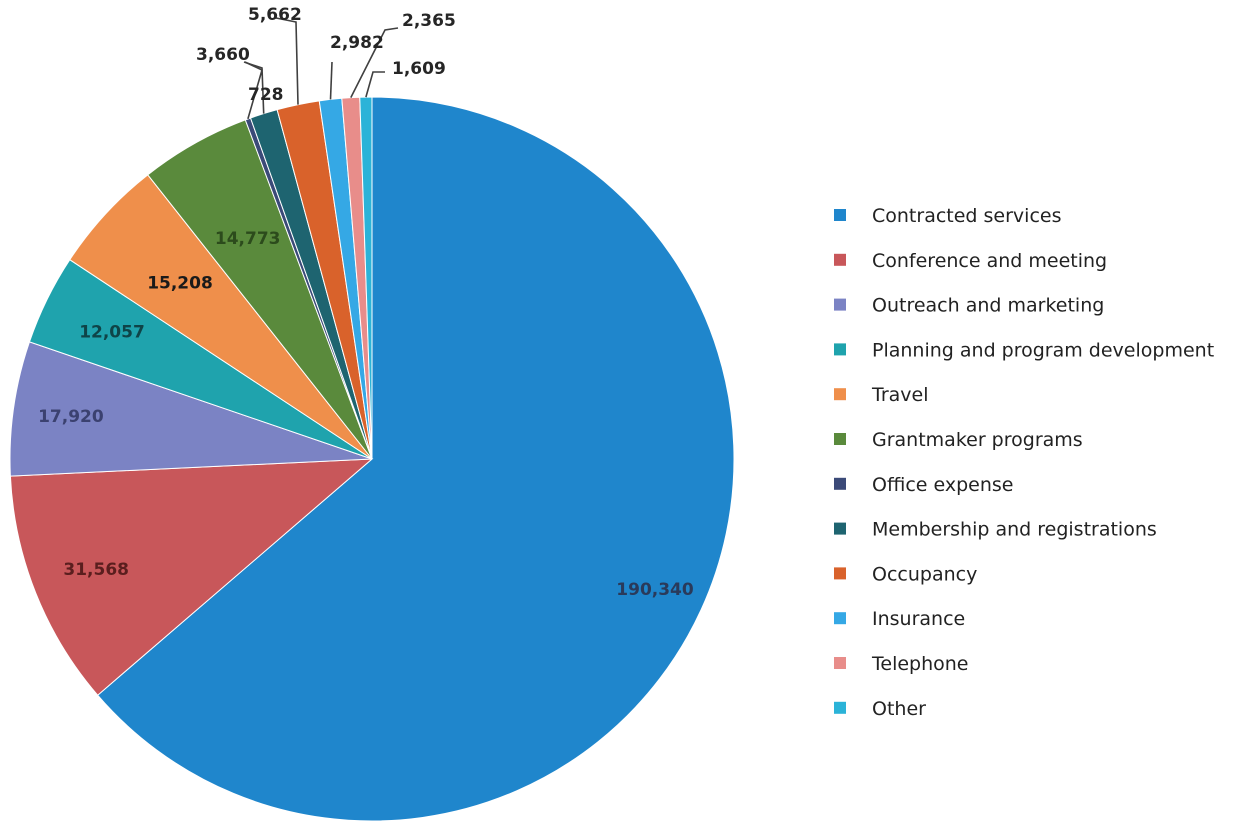 The height and width of the screenshot is (823, 1243). Describe the element at coordinates (1014, 530) in the screenshot. I see `legend-label: Membership and registrations` at that location.